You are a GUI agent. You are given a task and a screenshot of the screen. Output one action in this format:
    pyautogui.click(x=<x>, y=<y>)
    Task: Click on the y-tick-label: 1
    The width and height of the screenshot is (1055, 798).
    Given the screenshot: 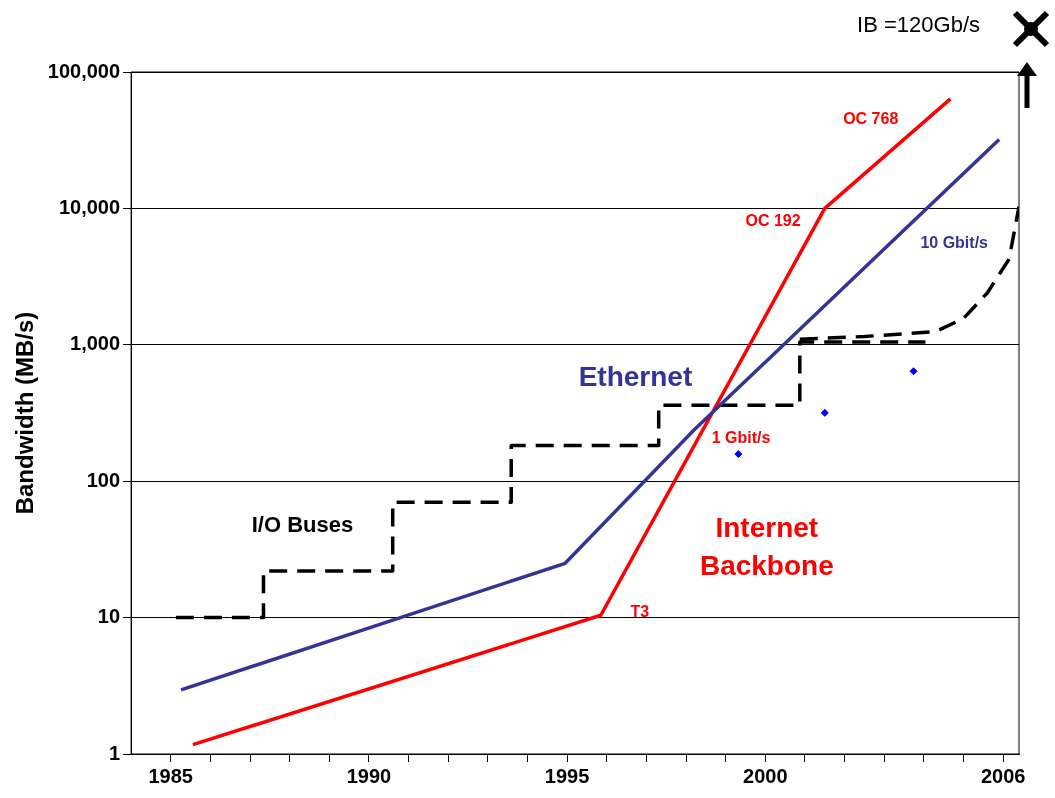 What is the action you would take?
    pyautogui.click(x=114, y=752)
    